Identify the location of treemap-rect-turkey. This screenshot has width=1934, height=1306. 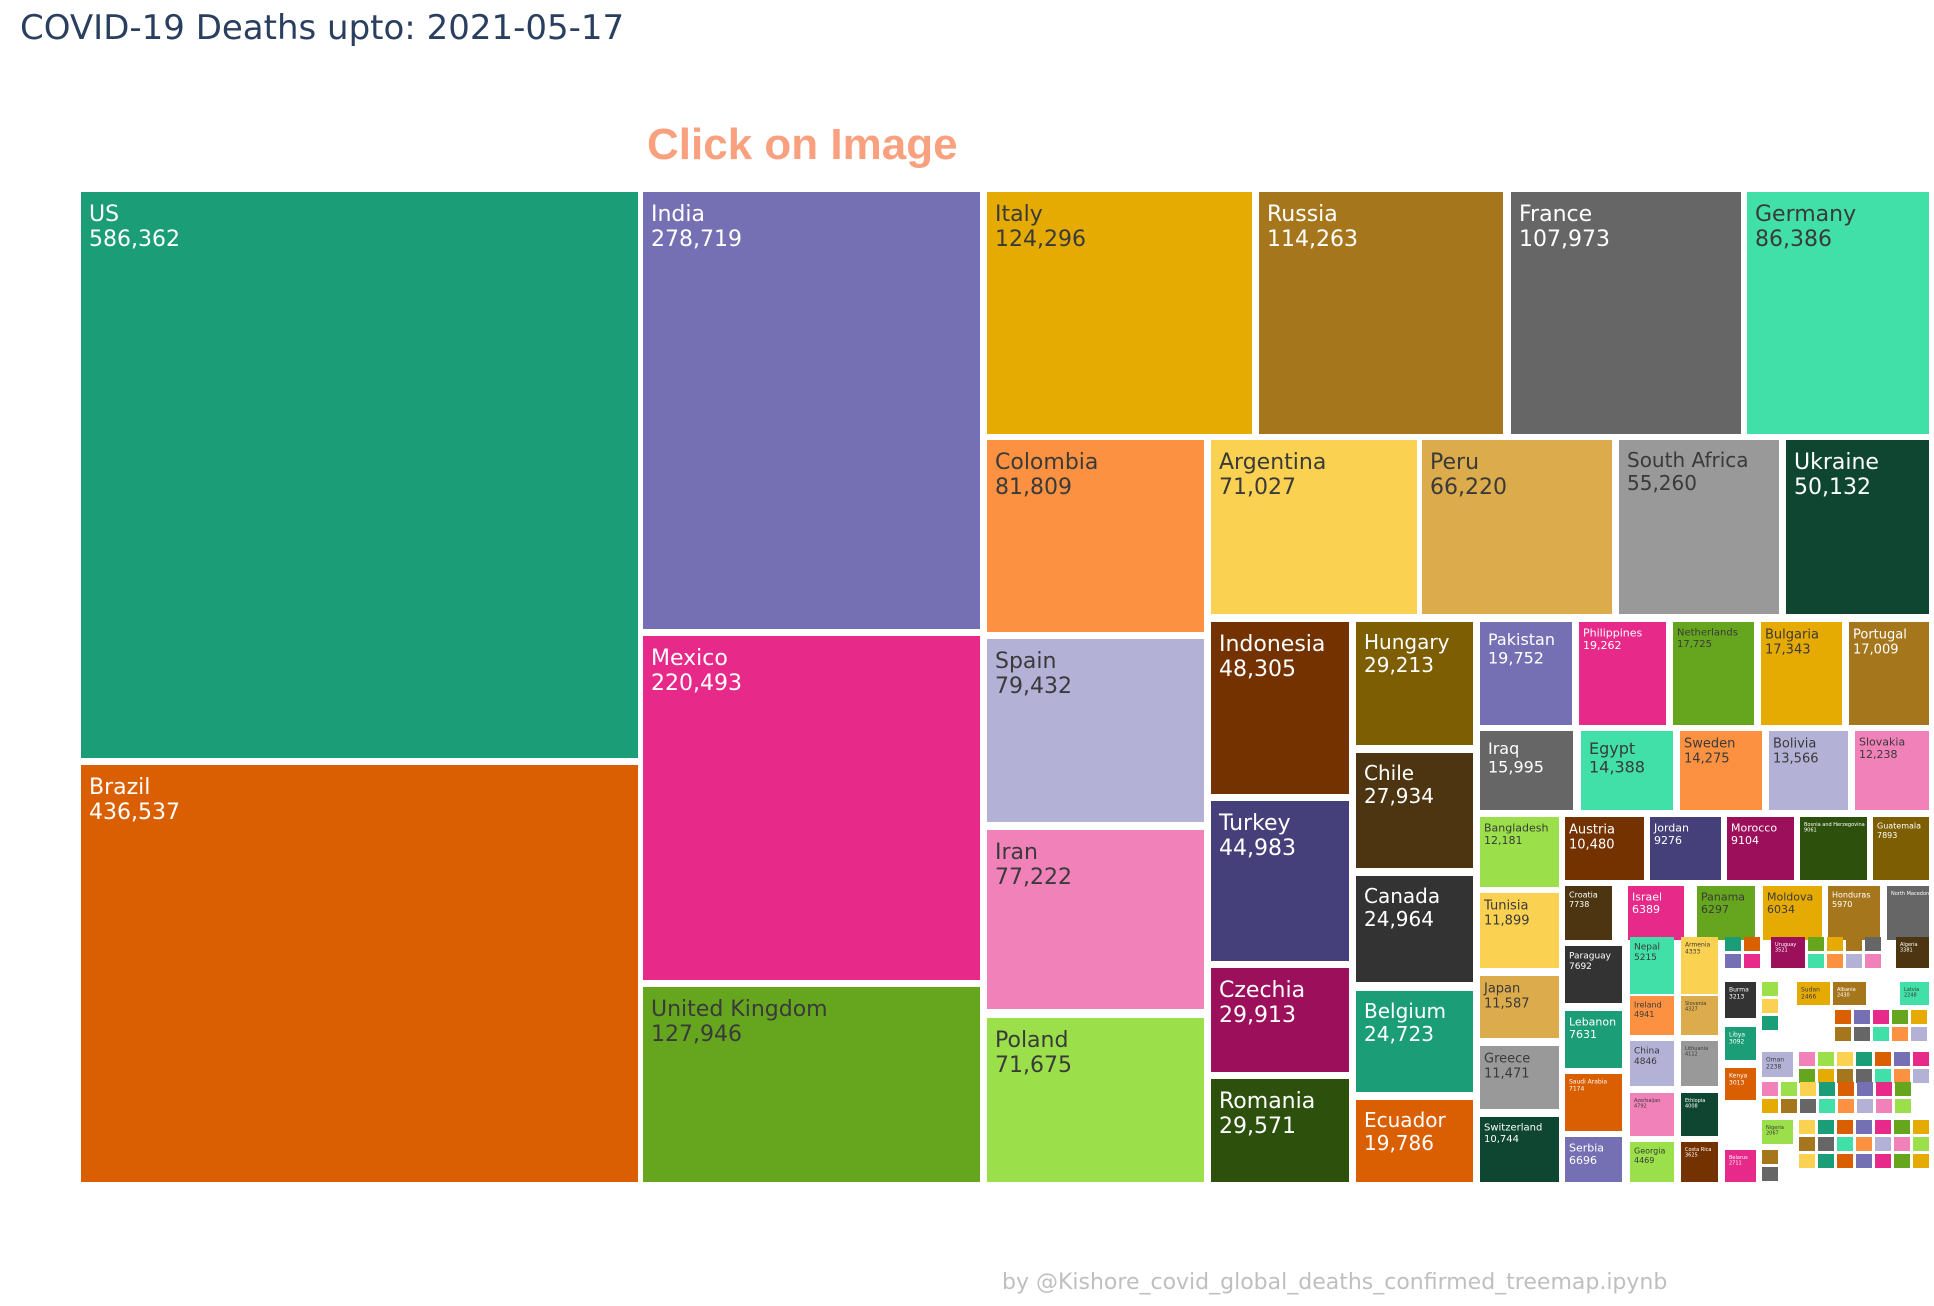
(1280, 881).